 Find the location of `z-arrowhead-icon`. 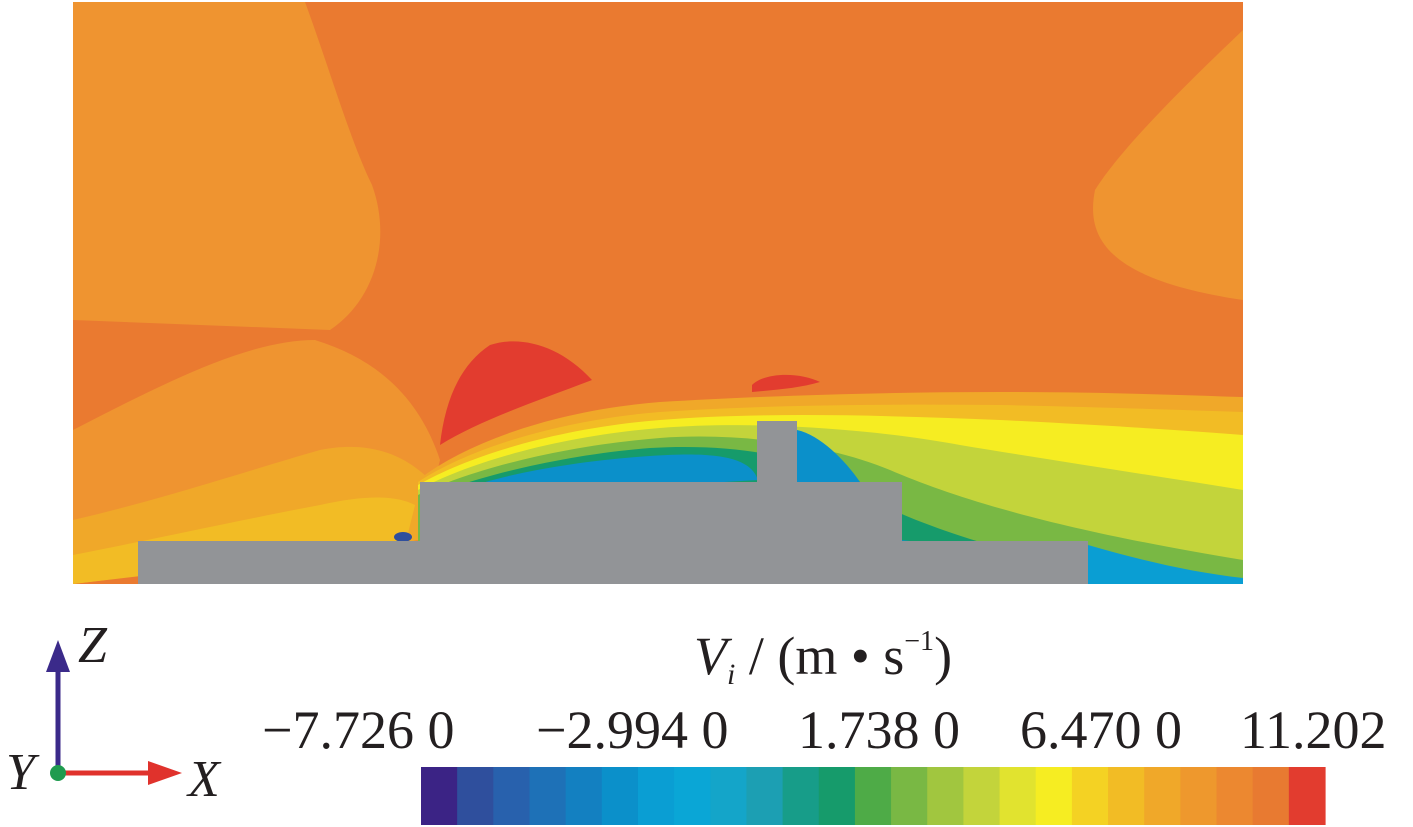

z-arrowhead-icon is located at coordinates (58, 656).